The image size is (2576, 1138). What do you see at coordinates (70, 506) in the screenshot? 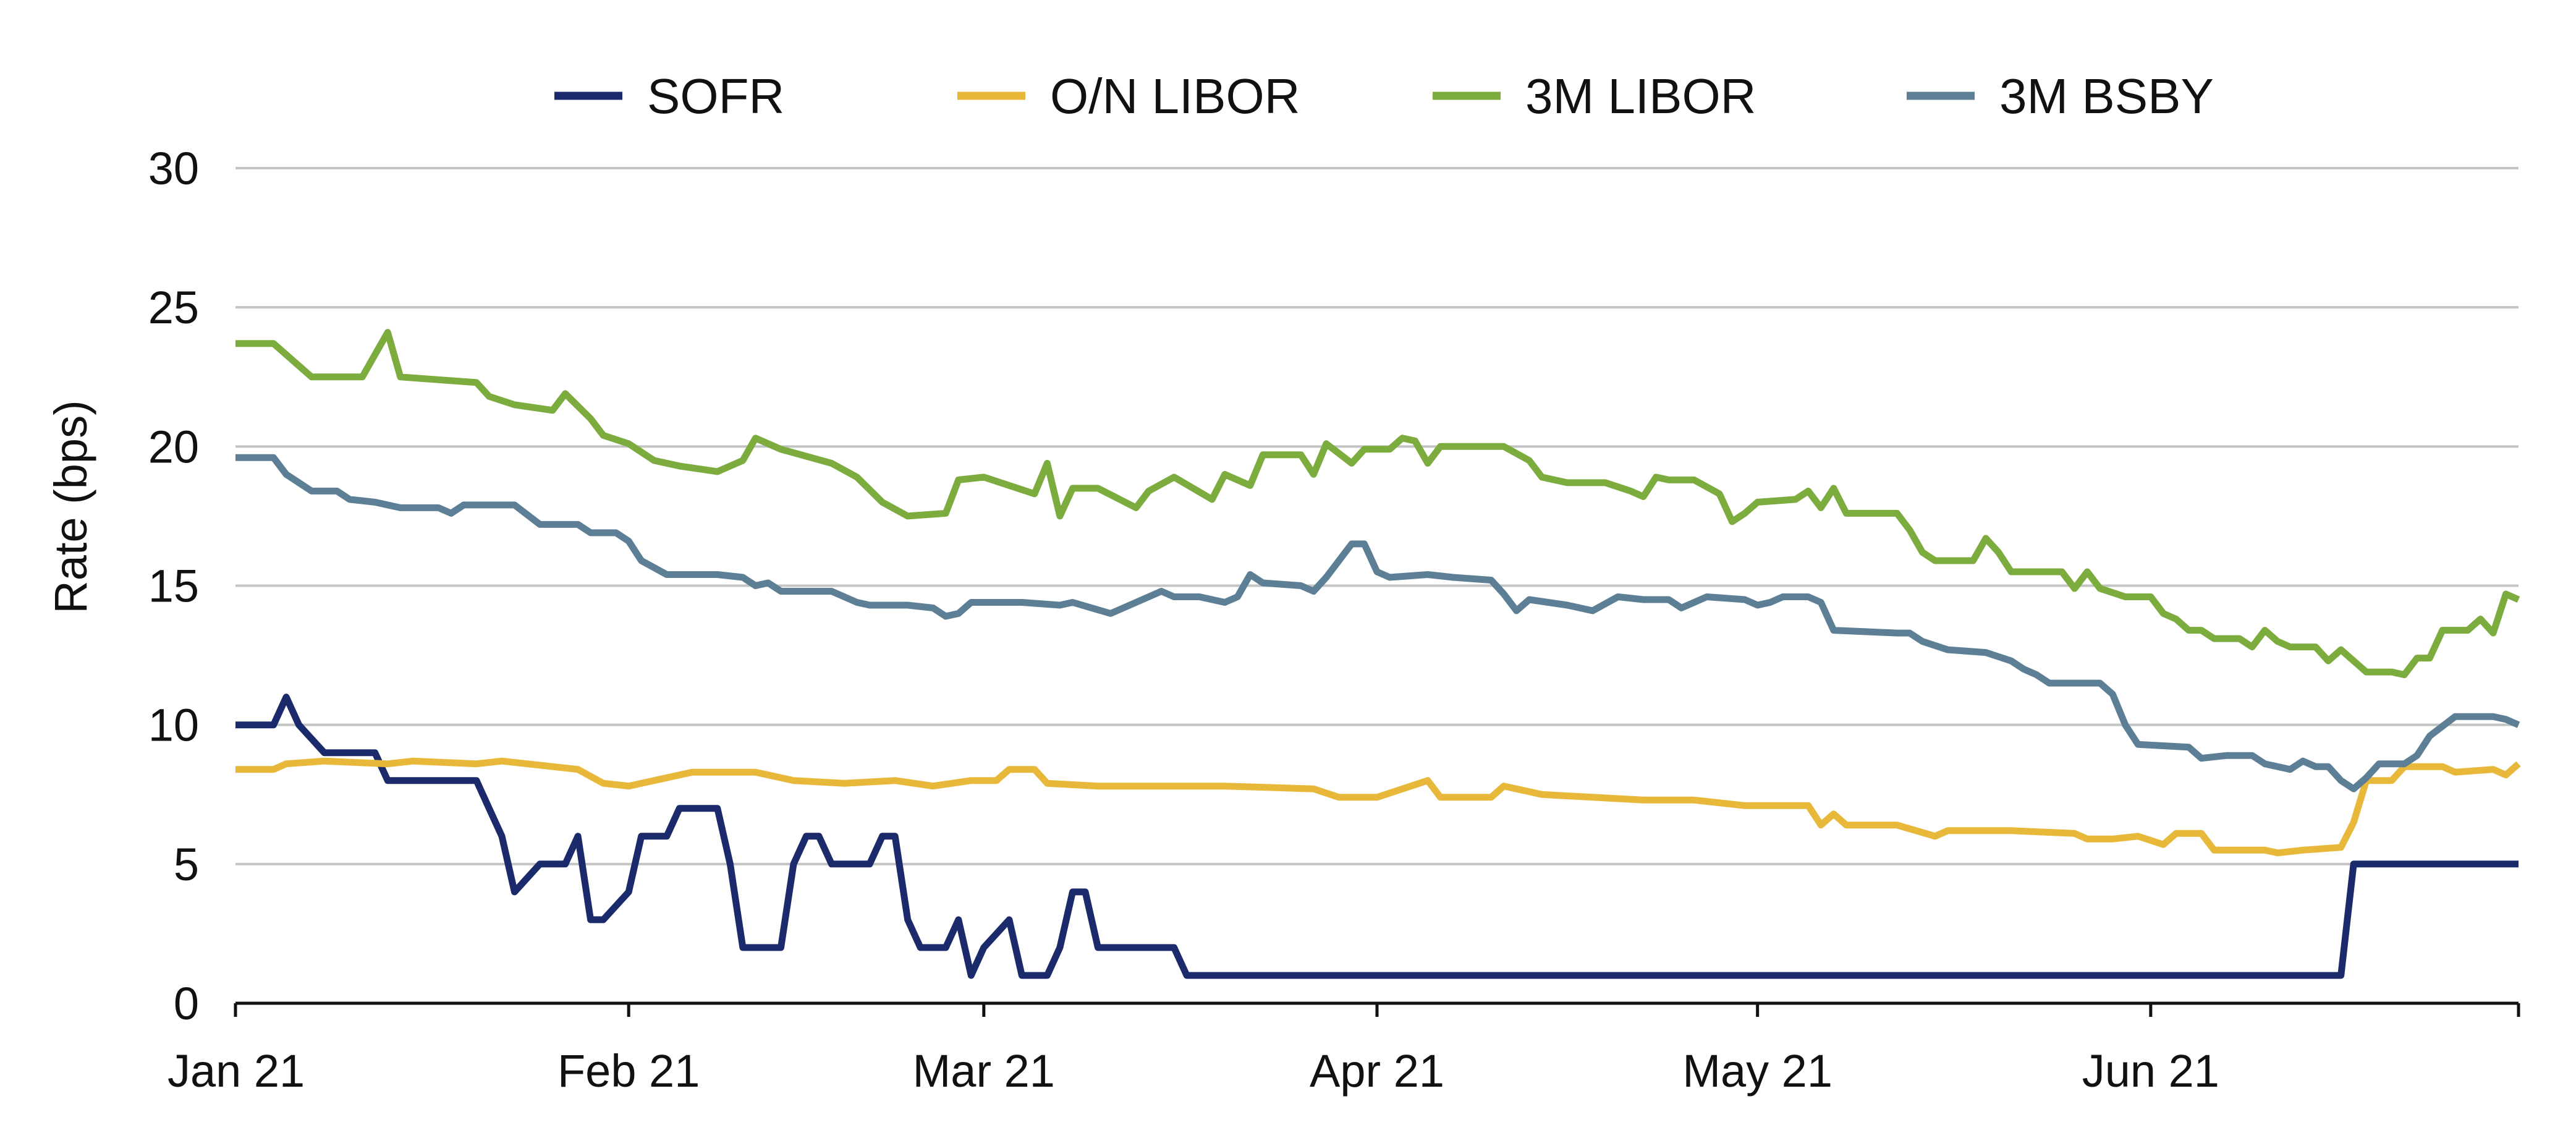
I see `y-axis-title: Rate (bps)` at bounding box center [70, 506].